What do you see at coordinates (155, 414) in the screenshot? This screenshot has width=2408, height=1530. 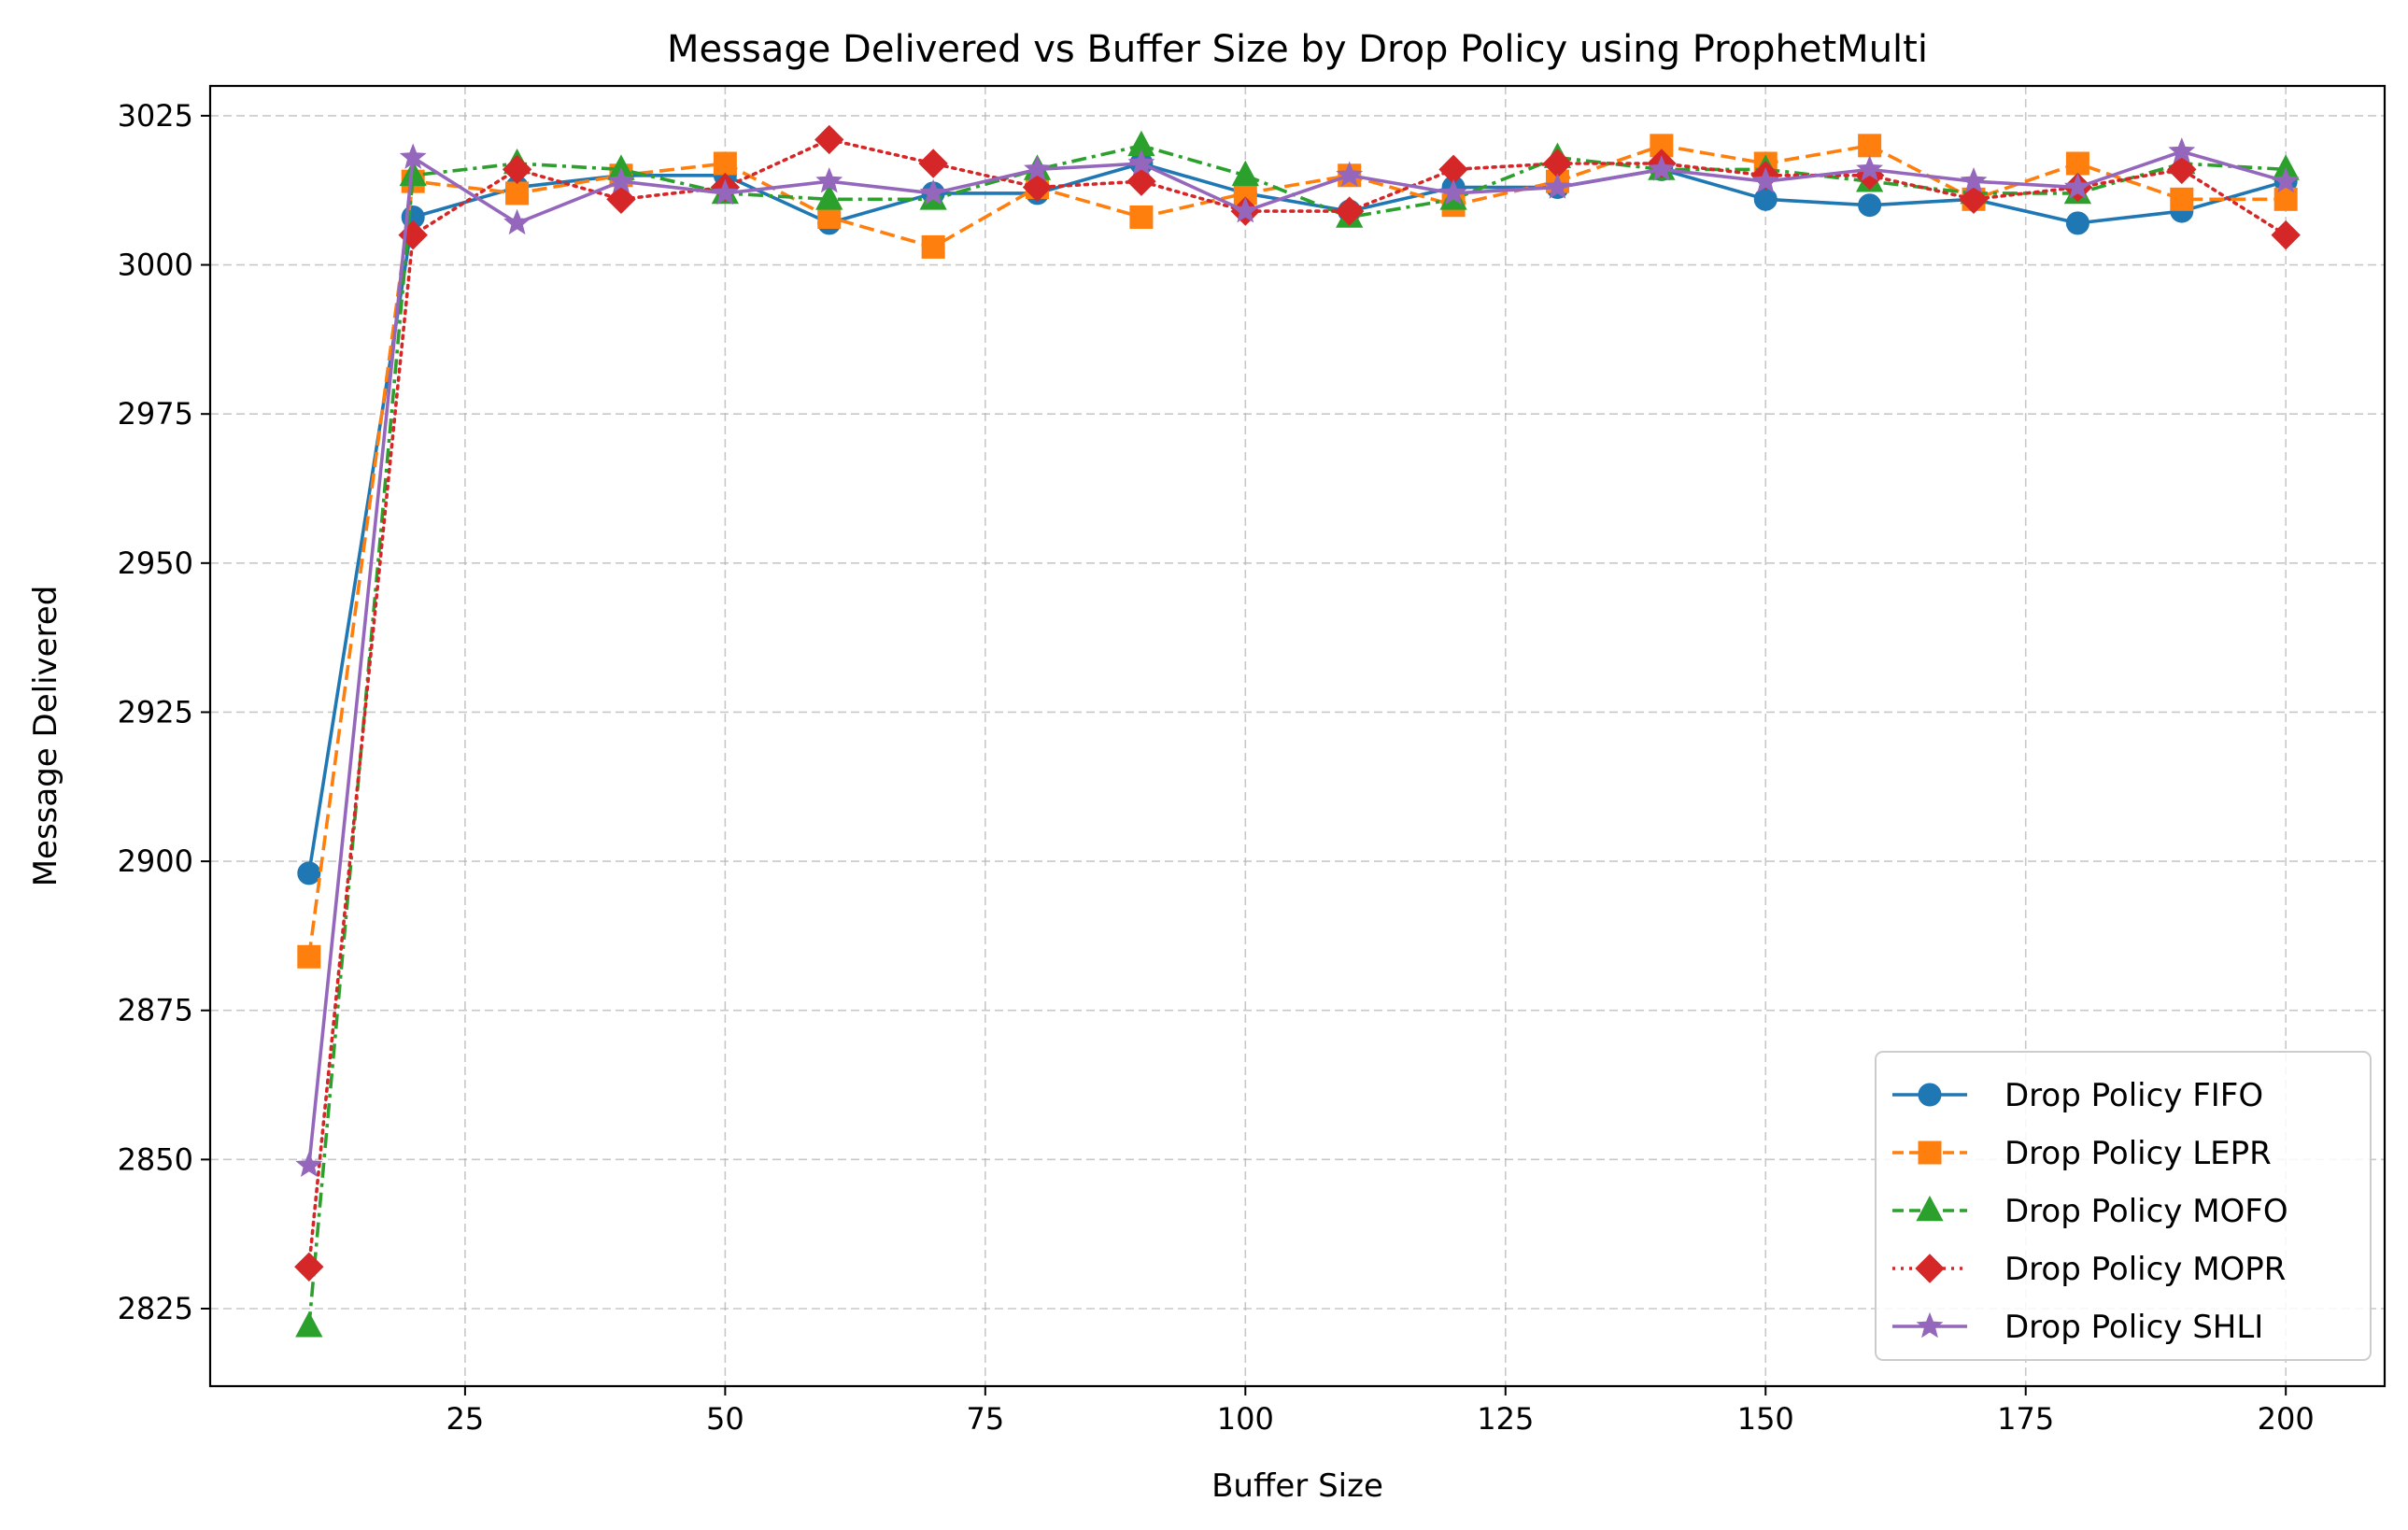 I see `y-tick-label: 2975` at bounding box center [155, 414].